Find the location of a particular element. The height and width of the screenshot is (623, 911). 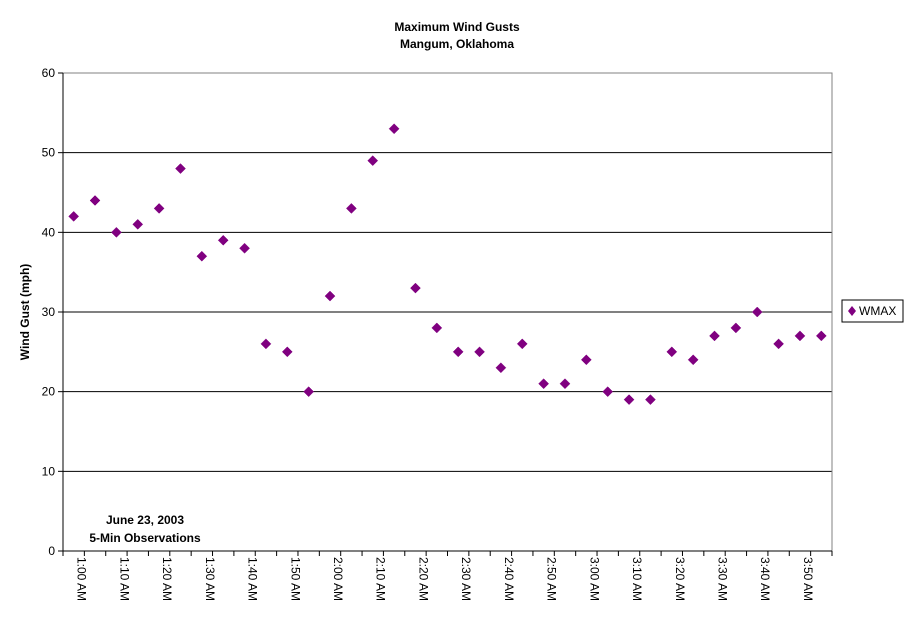

x-tick-label: 3:30 AM is located at coordinates (723, 579).